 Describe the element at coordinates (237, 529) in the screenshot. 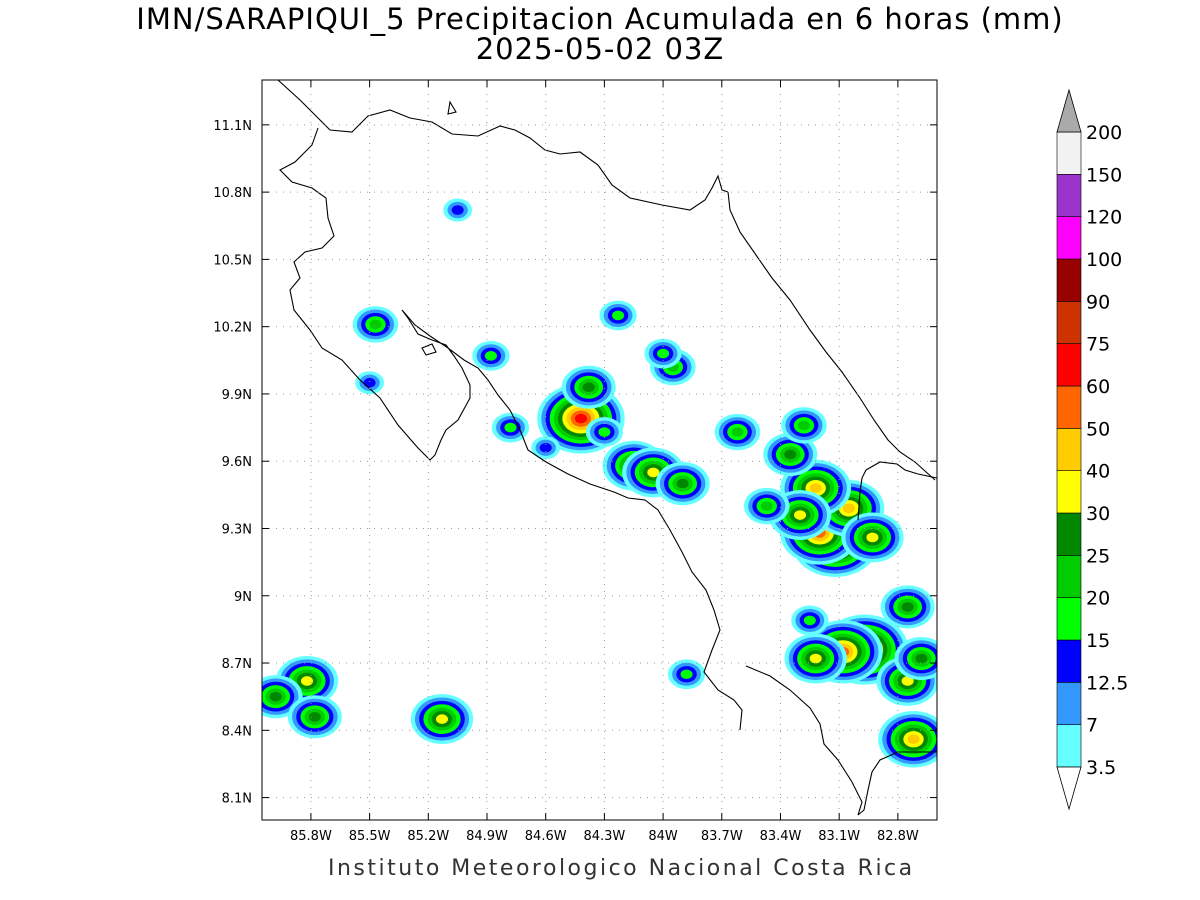

I see `lat-tick-label: 9.3N` at that location.